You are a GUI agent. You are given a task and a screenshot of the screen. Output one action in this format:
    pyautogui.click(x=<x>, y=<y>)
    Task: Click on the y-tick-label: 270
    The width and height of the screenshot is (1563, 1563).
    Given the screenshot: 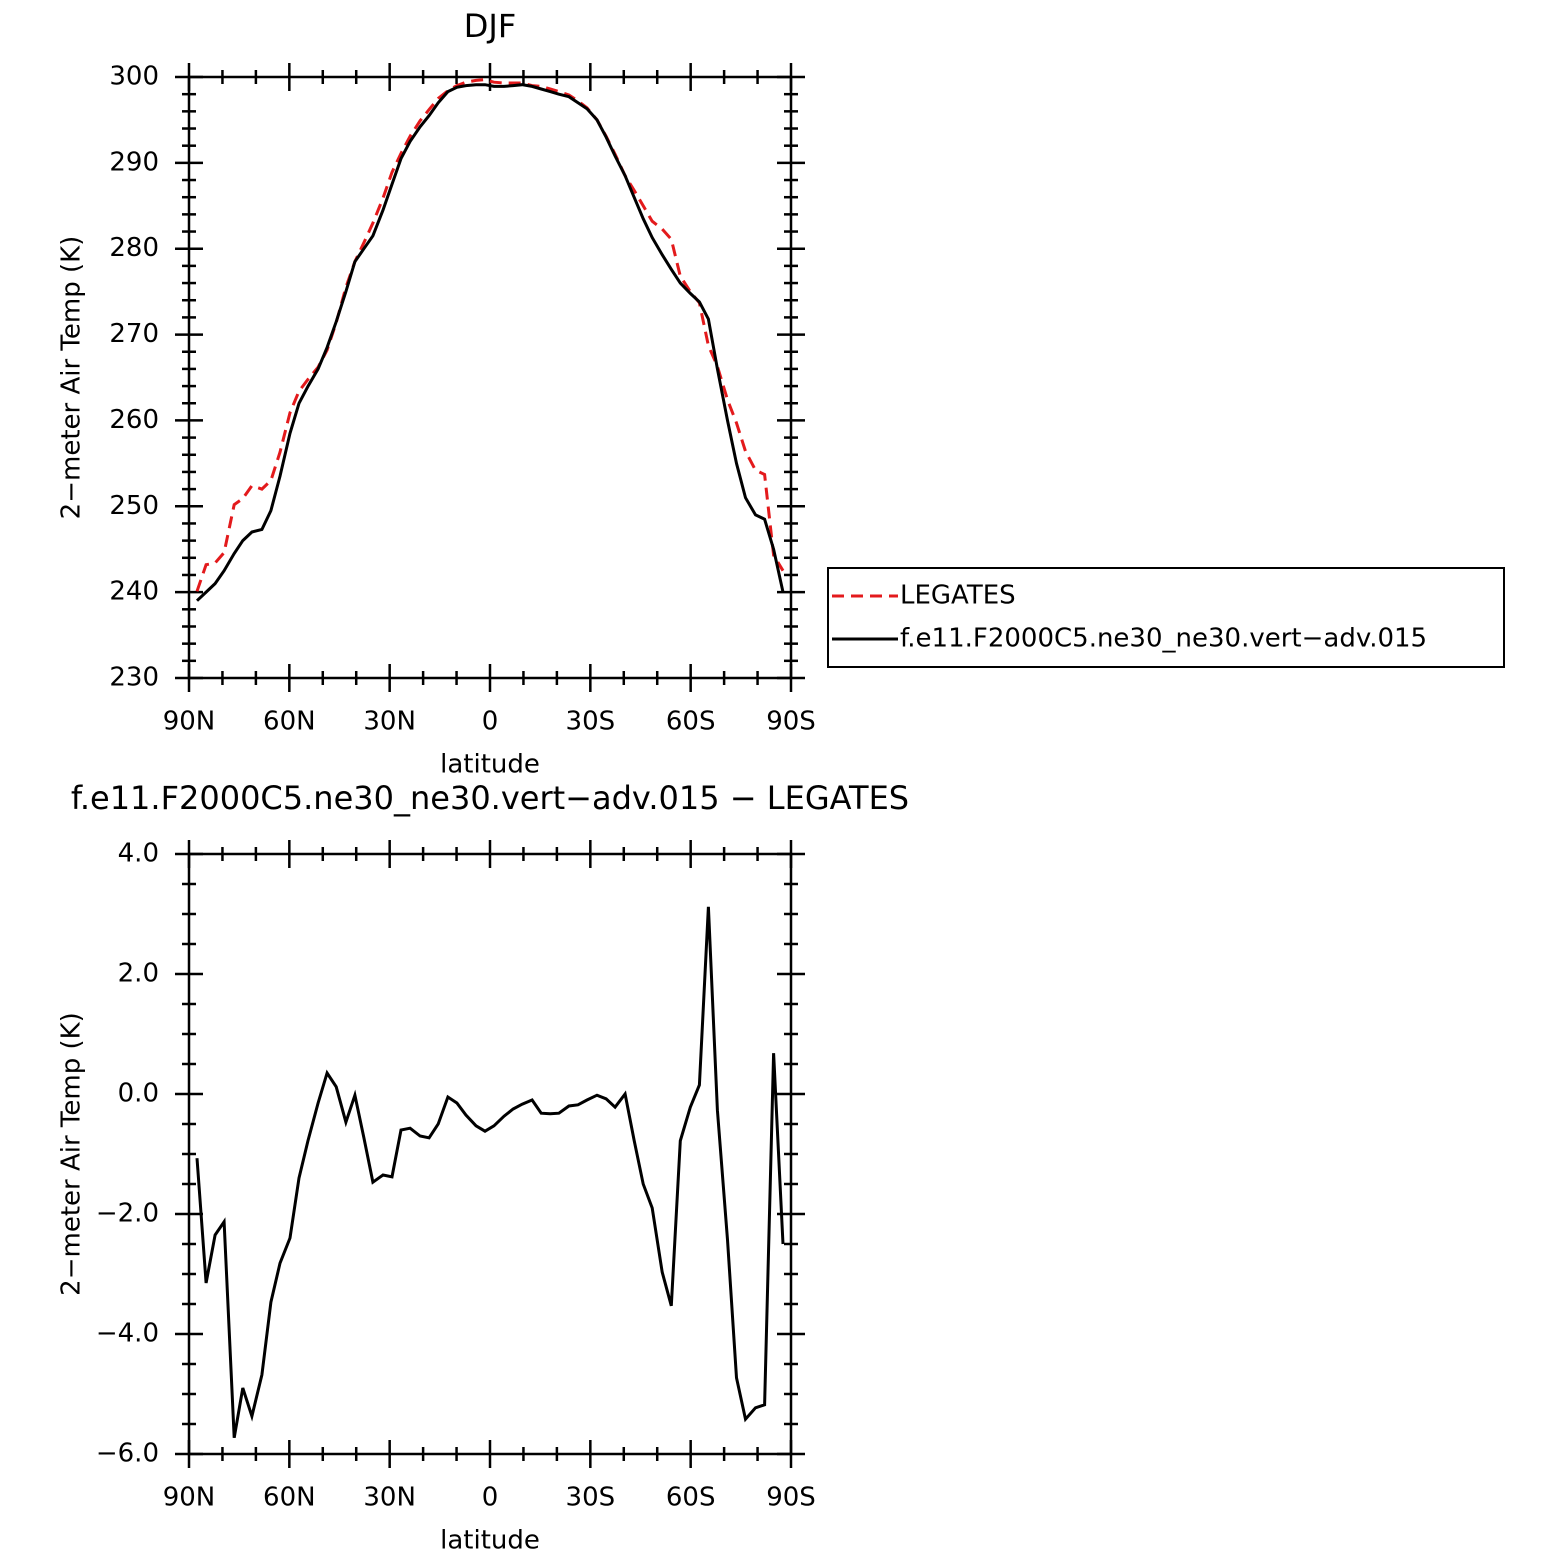 What is the action you would take?
    pyautogui.click(x=134, y=334)
    